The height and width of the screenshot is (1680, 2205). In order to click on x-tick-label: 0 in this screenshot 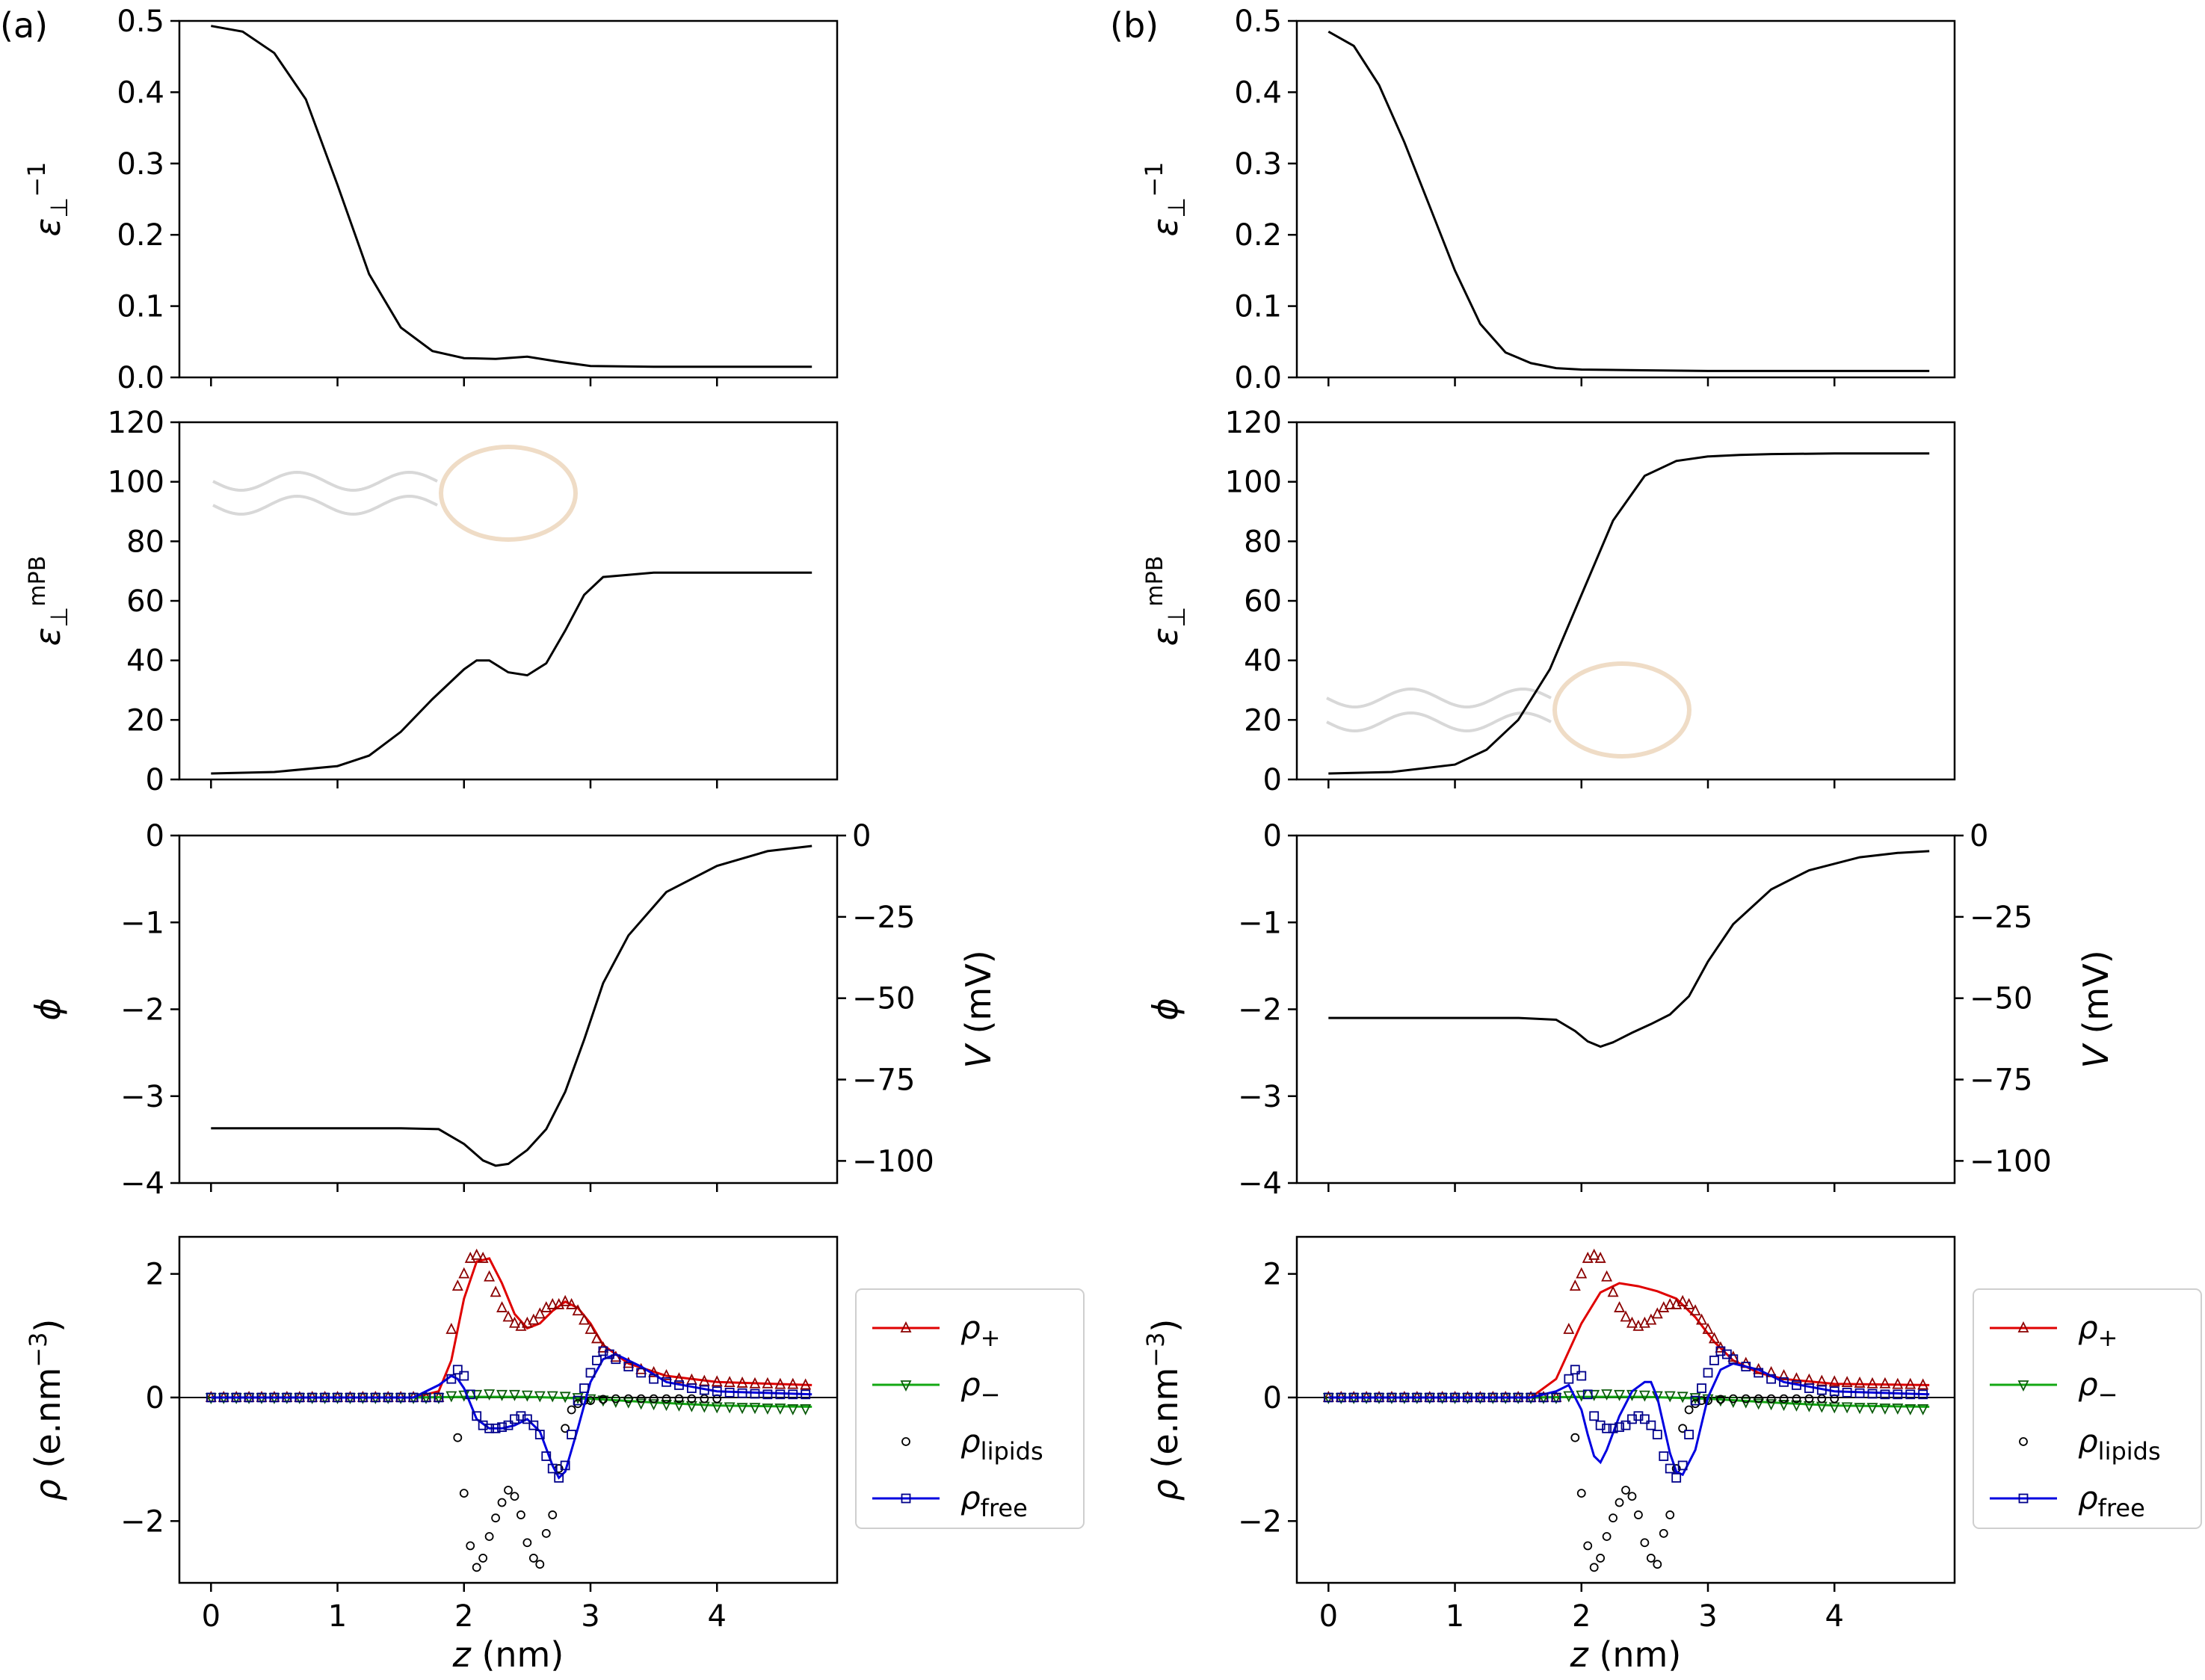, I will do `click(211, 1616)`.